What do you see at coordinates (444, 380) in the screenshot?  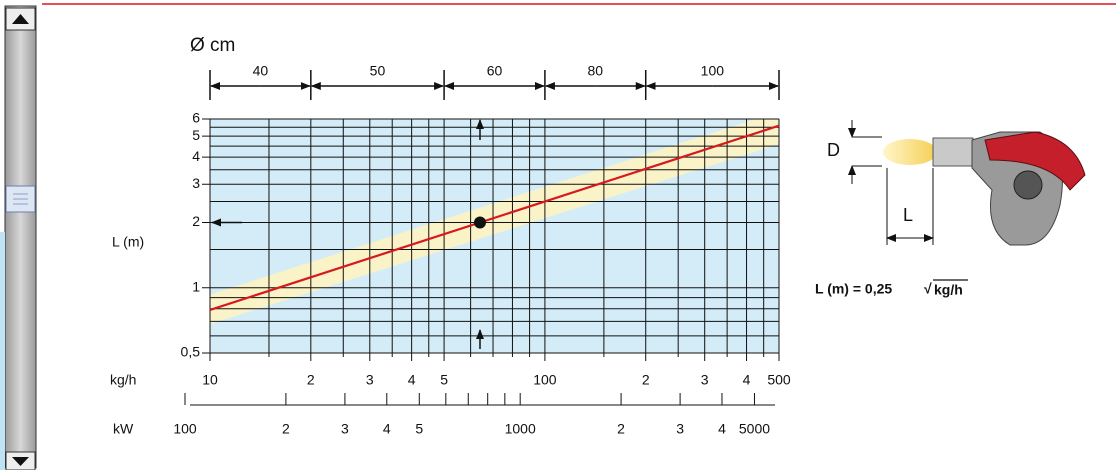 I see `x-tick-label: 5` at bounding box center [444, 380].